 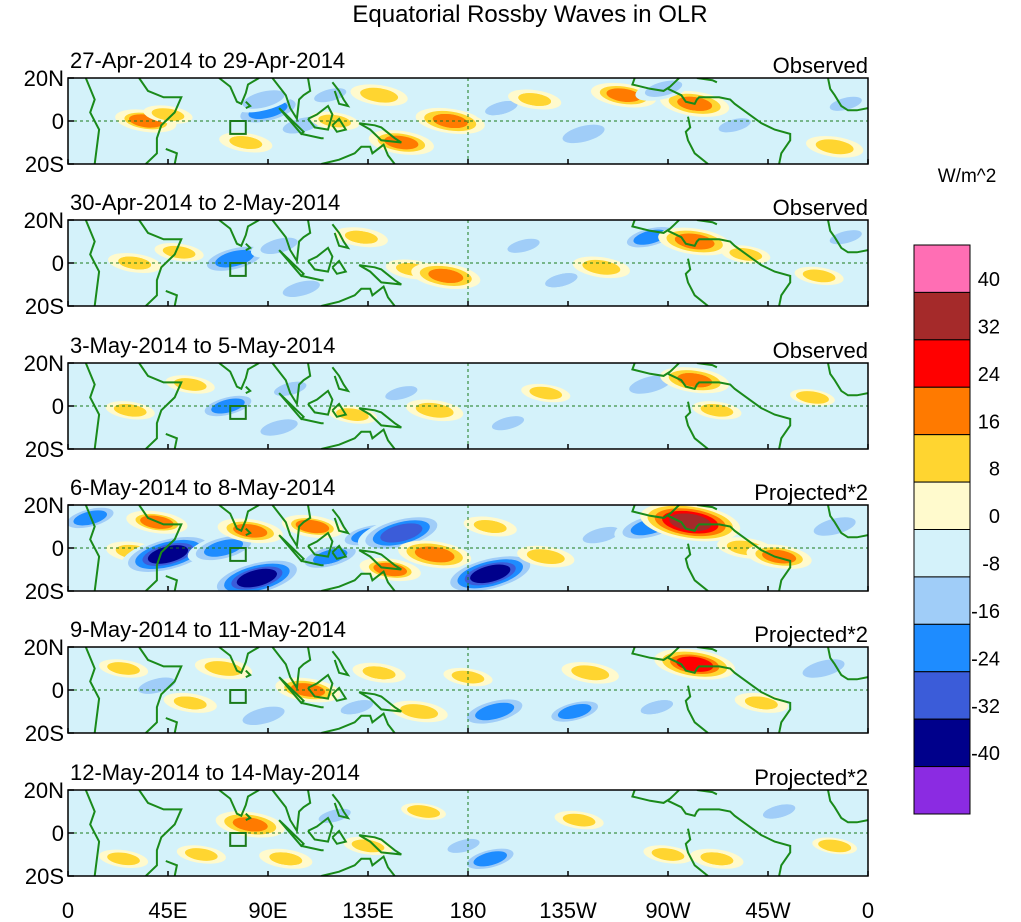 What do you see at coordinates (967, 176) in the screenshot?
I see `colorbar-units: W/m^2` at bounding box center [967, 176].